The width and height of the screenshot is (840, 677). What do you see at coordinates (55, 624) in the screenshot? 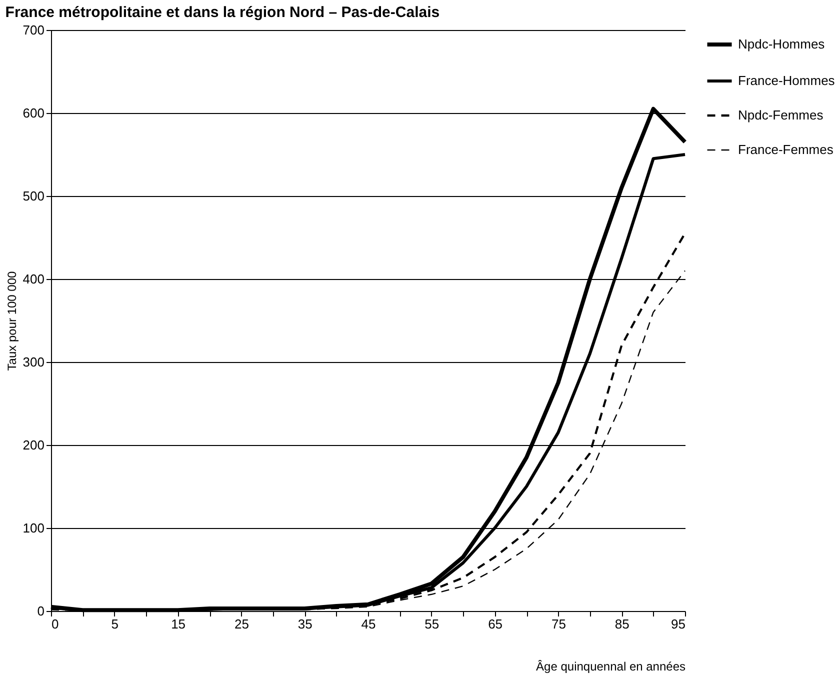
I see `x-tick-label: 0` at bounding box center [55, 624].